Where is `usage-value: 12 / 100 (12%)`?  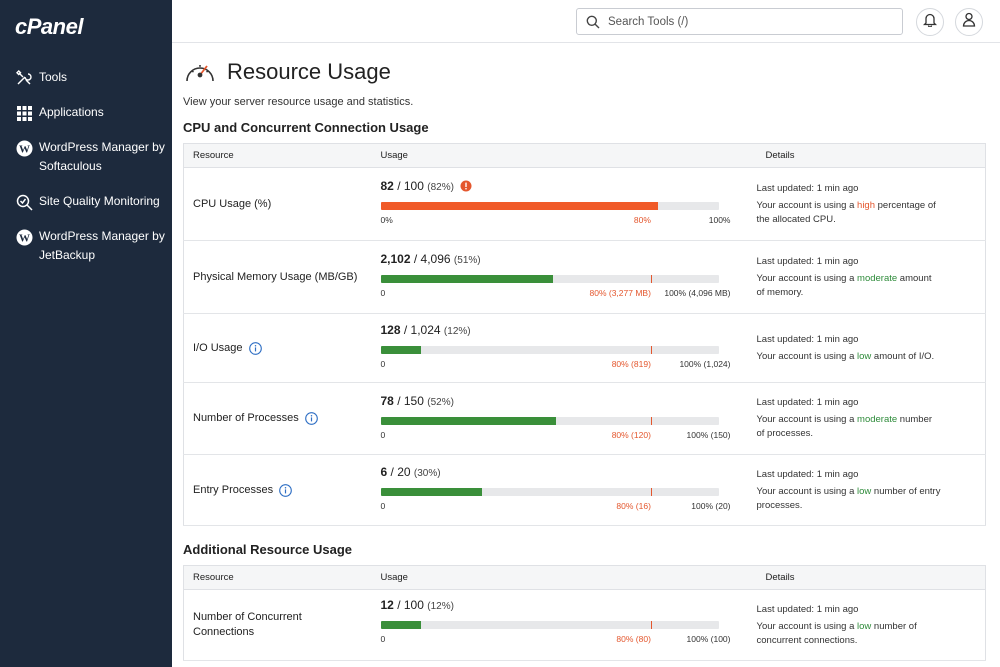 usage-value: 12 / 100 (12%) is located at coordinates (417, 605).